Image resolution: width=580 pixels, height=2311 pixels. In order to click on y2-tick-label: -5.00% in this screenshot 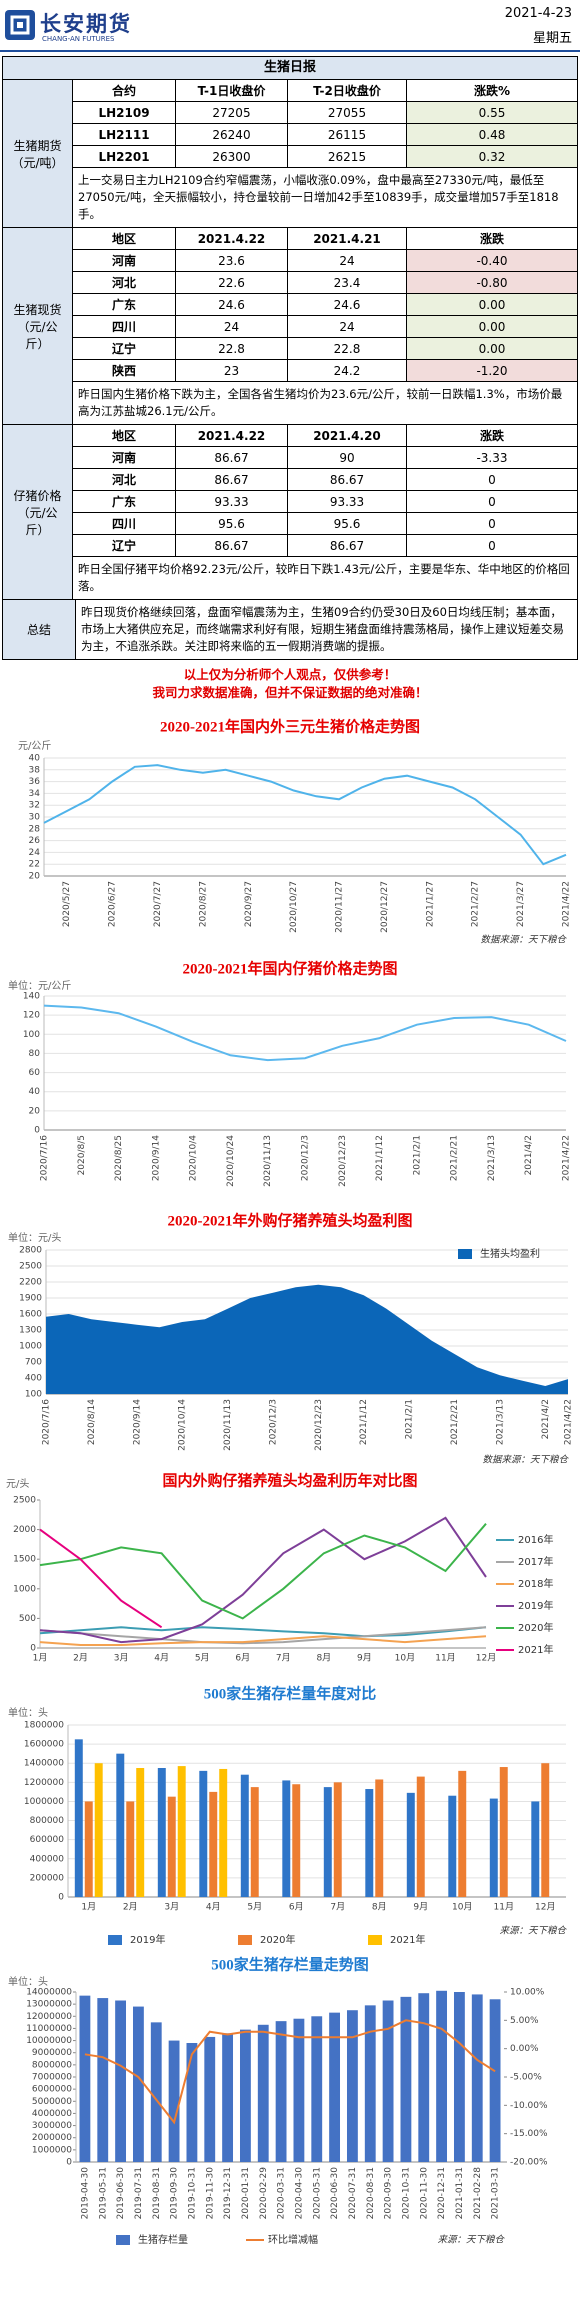, I will do `click(526, 2078)`.